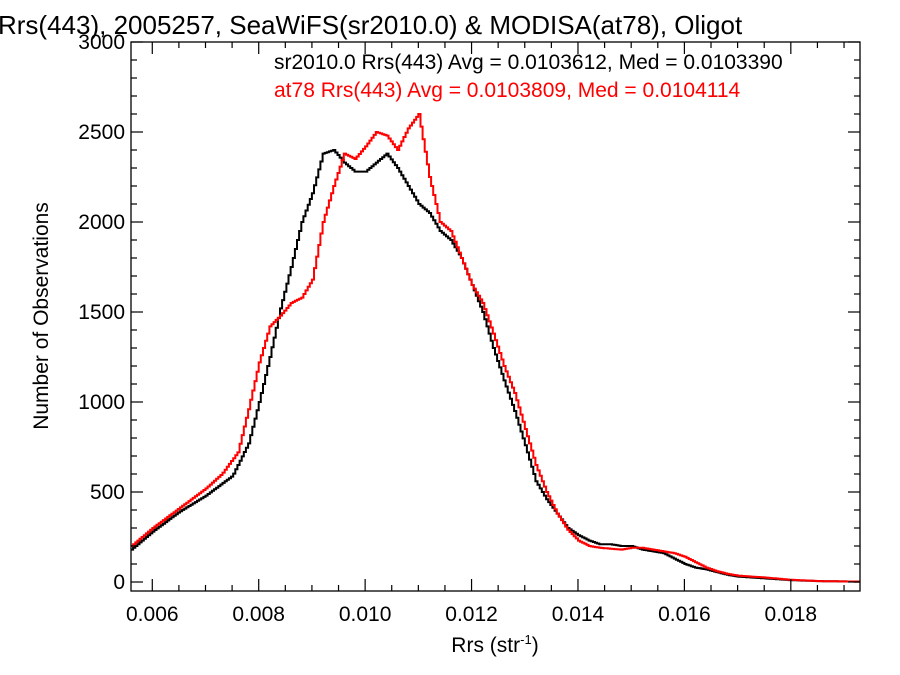 This screenshot has width=900, height=675. I want to click on x-axis-label: Rrs (str-1), so click(494, 644).